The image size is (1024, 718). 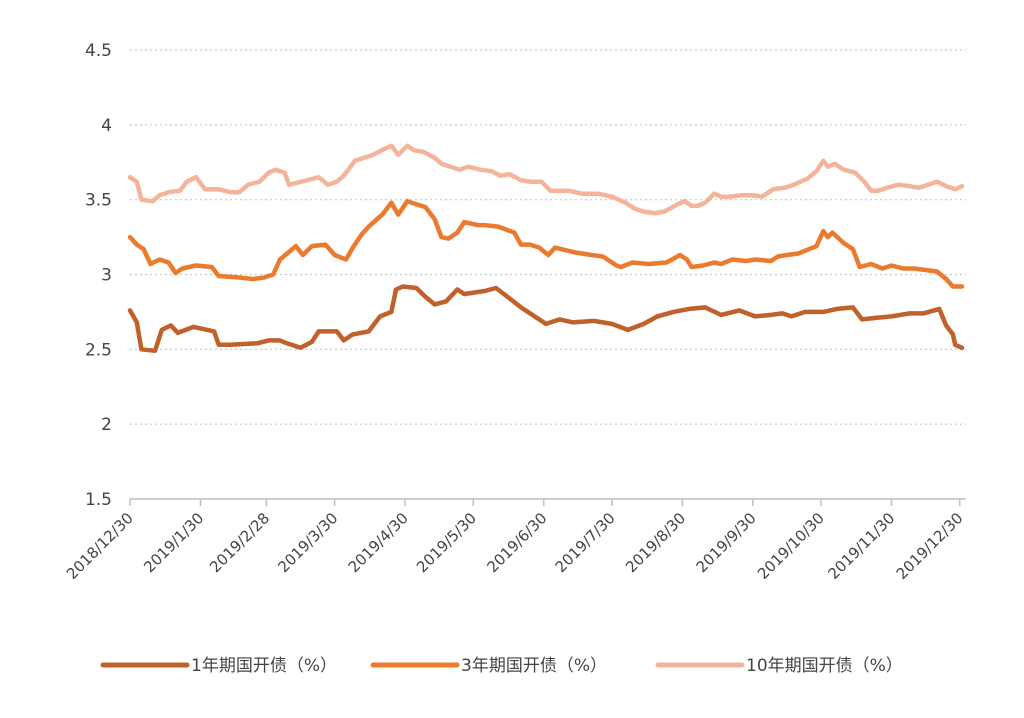 I want to click on y-tick-label: 3, so click(x=106, y=276).